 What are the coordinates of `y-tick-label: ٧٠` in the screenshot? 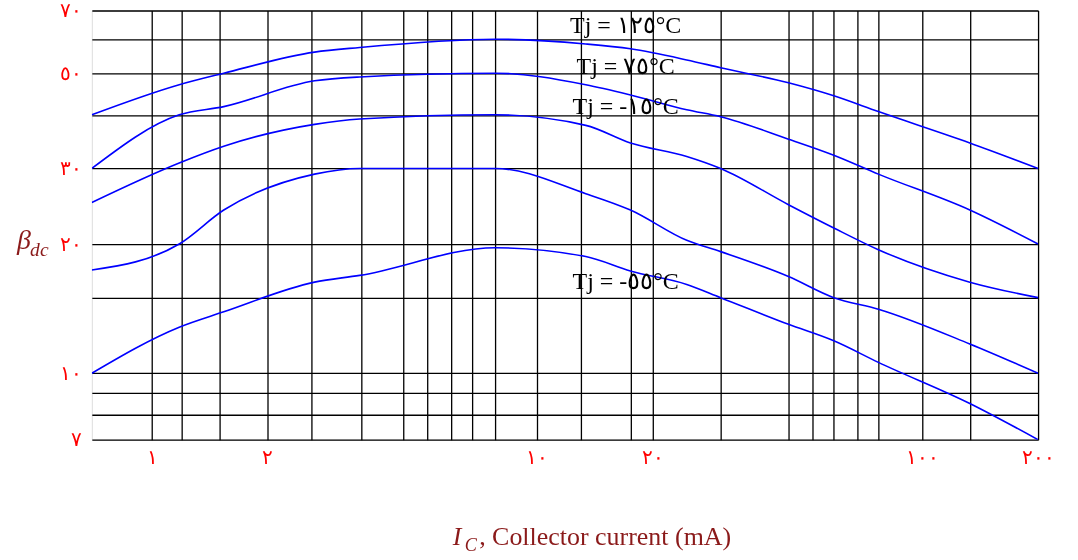 It's located at (71, 10).